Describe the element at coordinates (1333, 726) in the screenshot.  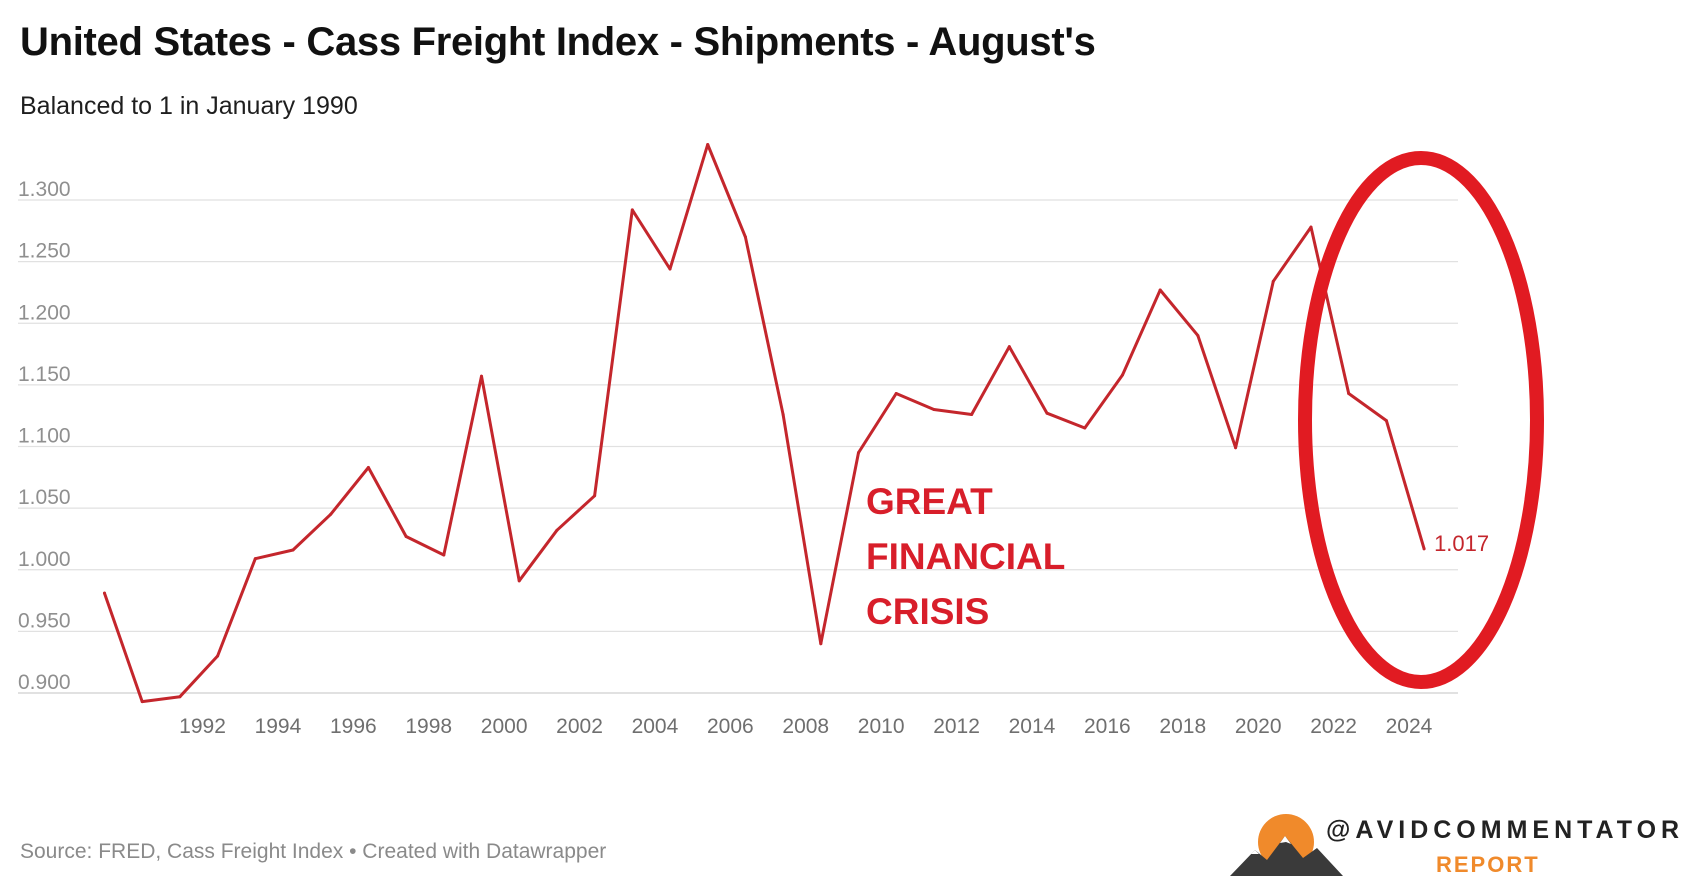
I see `x-tick-label: 2022` at that location.